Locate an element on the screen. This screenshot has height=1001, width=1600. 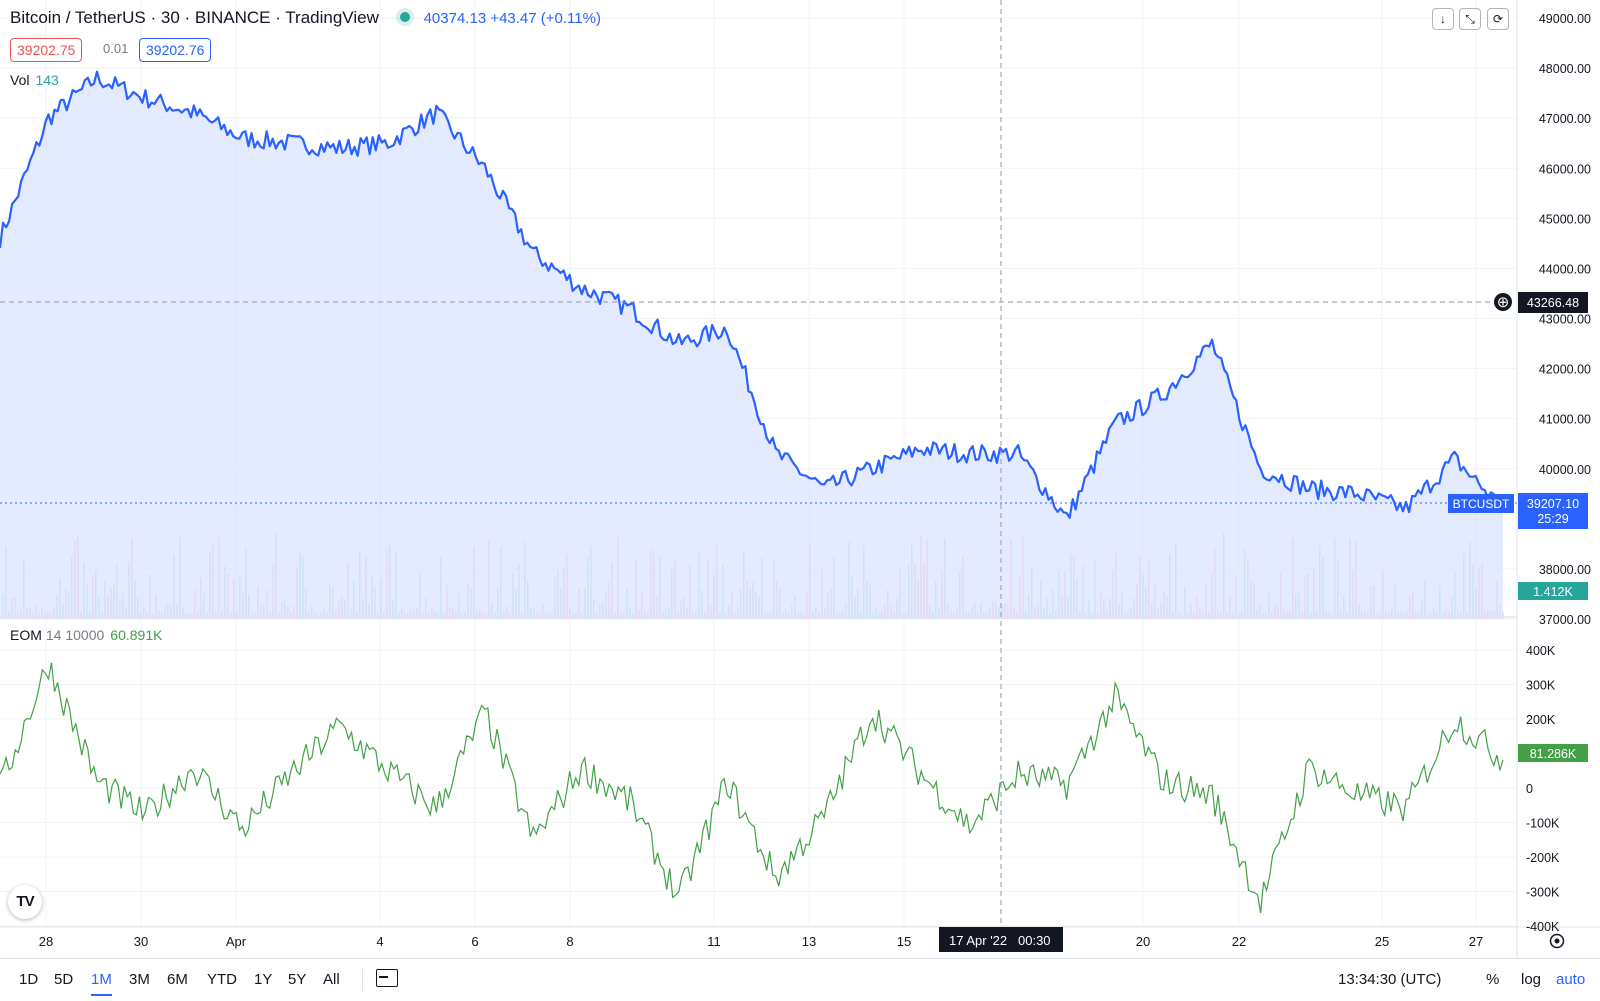
volume-label: Vol is located at coordinates (20, 80).